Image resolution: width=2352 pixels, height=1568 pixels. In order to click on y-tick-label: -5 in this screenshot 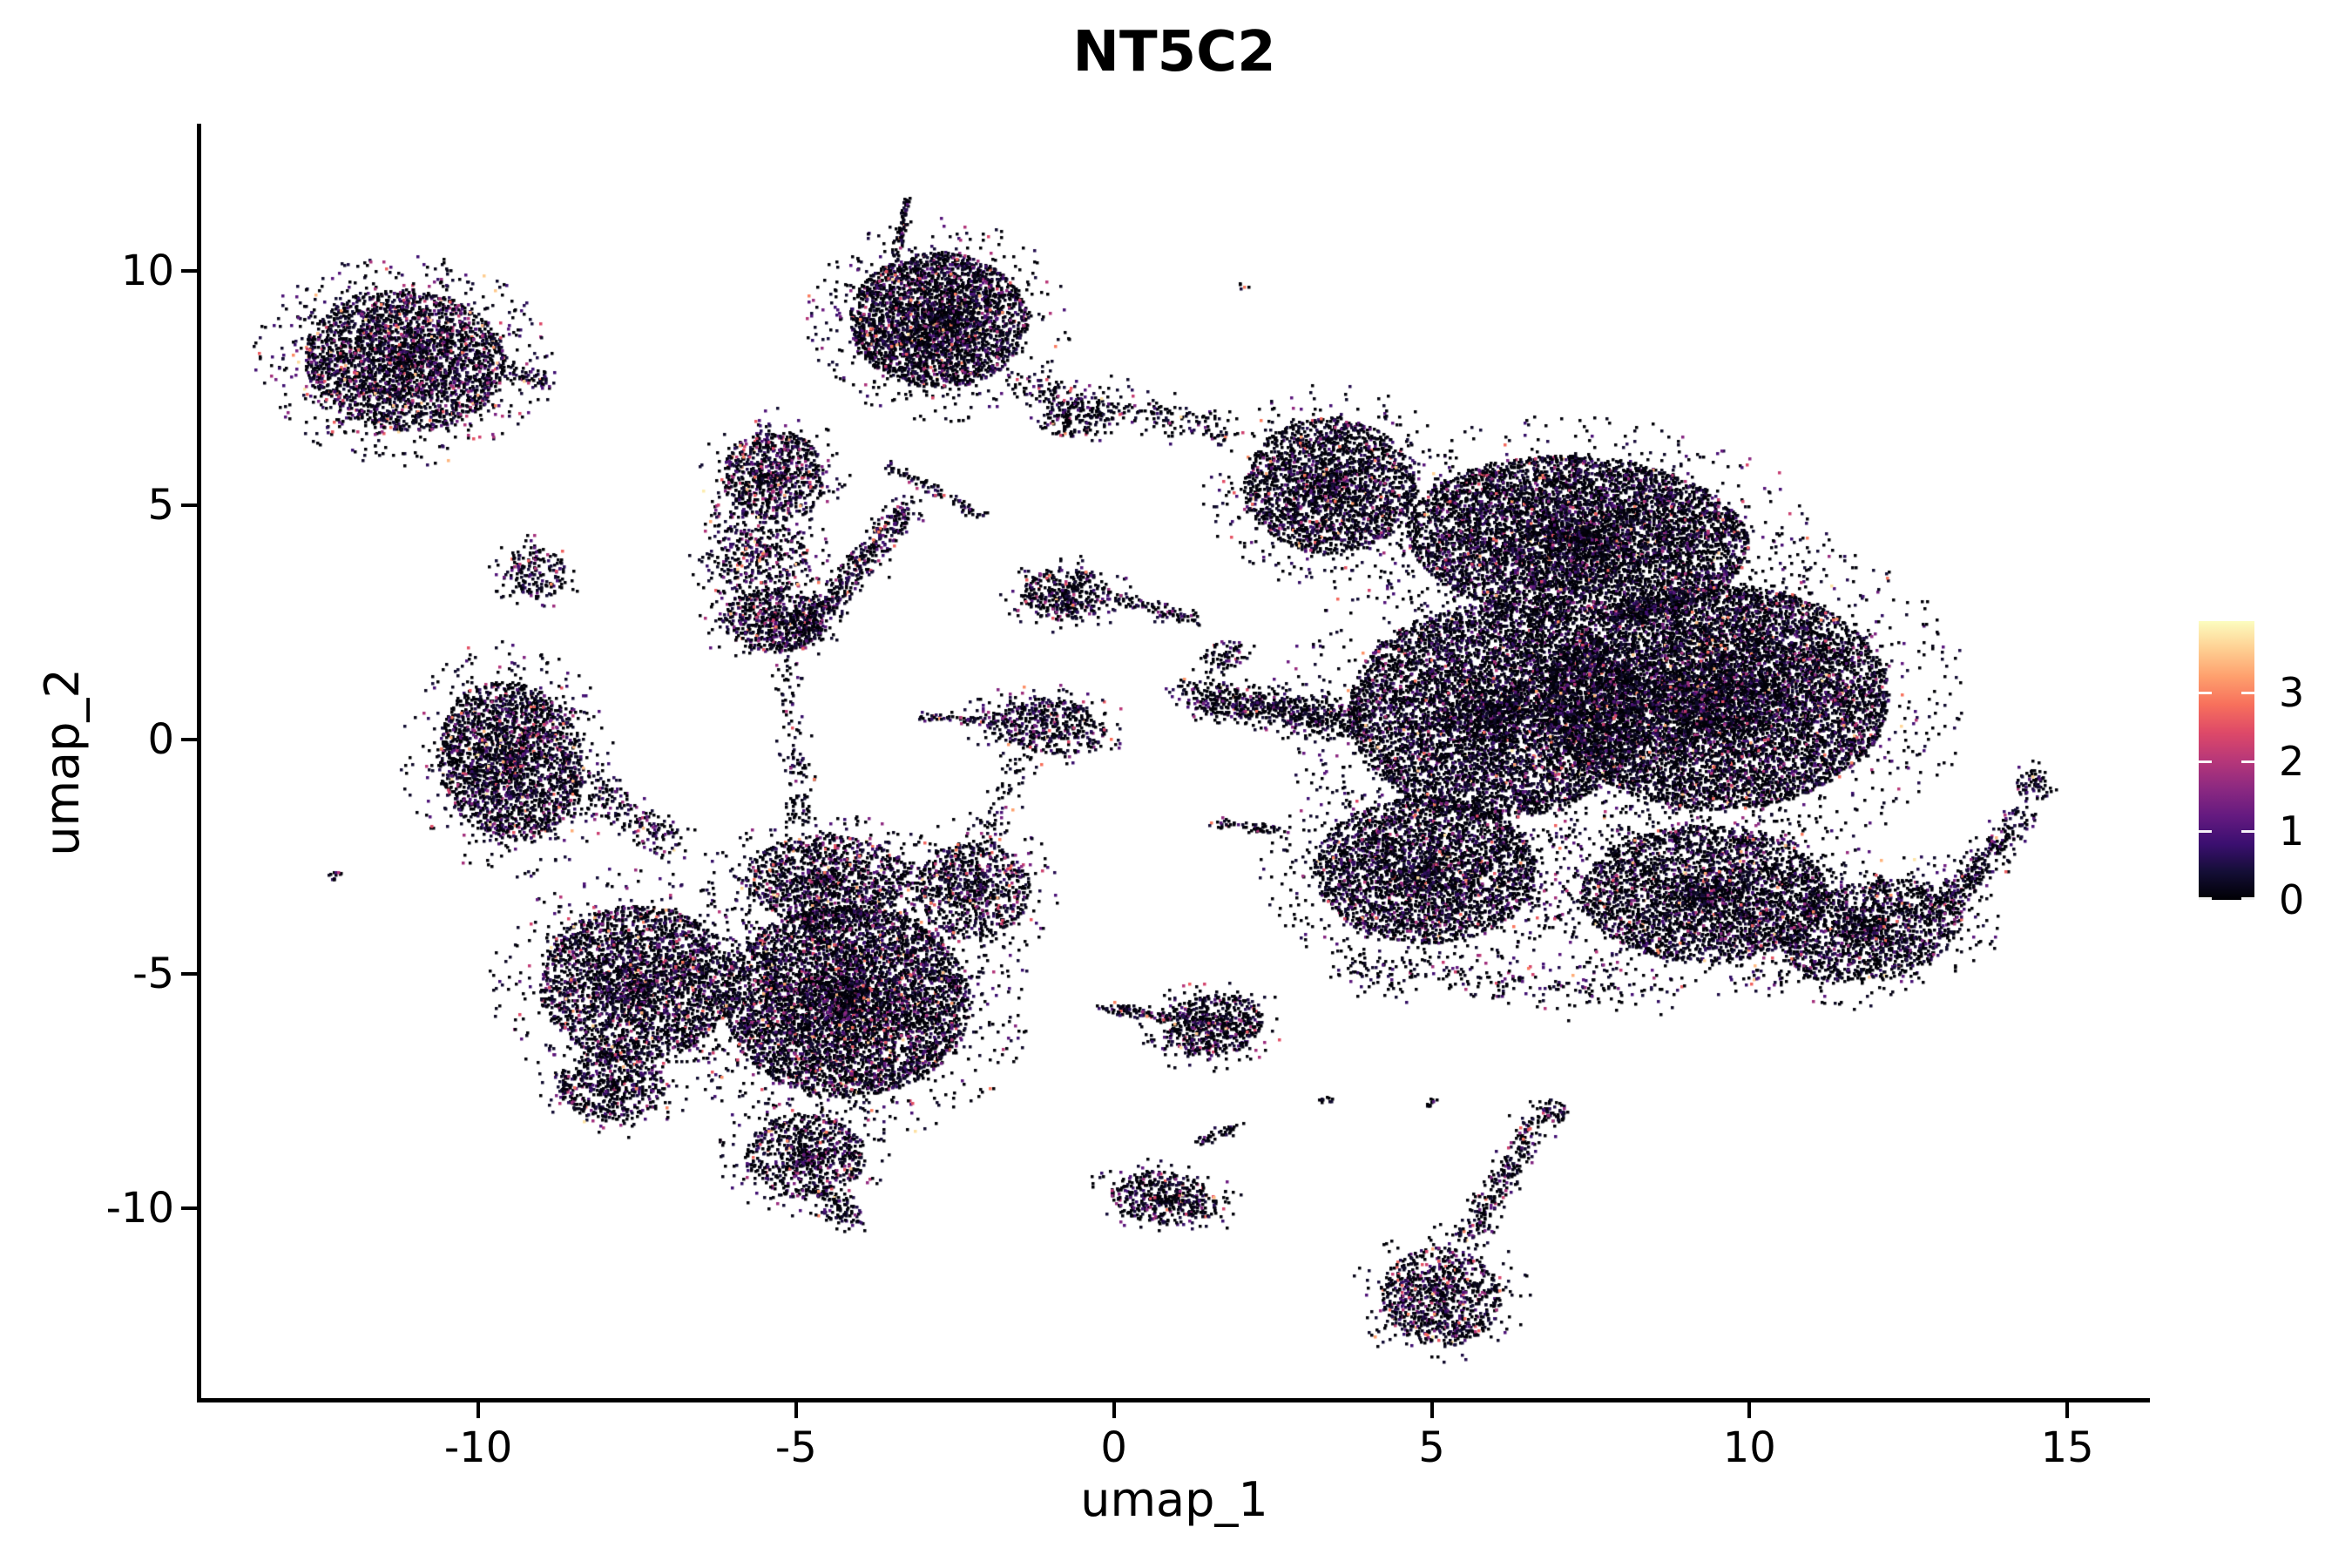, I will do `click(153, 974)`.